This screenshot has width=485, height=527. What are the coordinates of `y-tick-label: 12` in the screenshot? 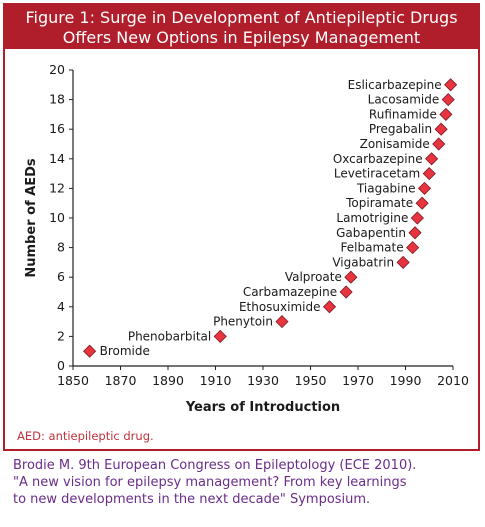 It's located at (57, 187).